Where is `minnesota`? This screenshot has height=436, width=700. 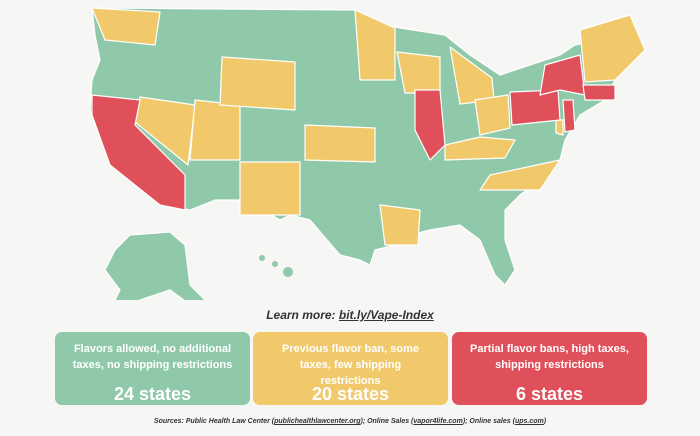
minnesota is located at coordinates (375, 45).